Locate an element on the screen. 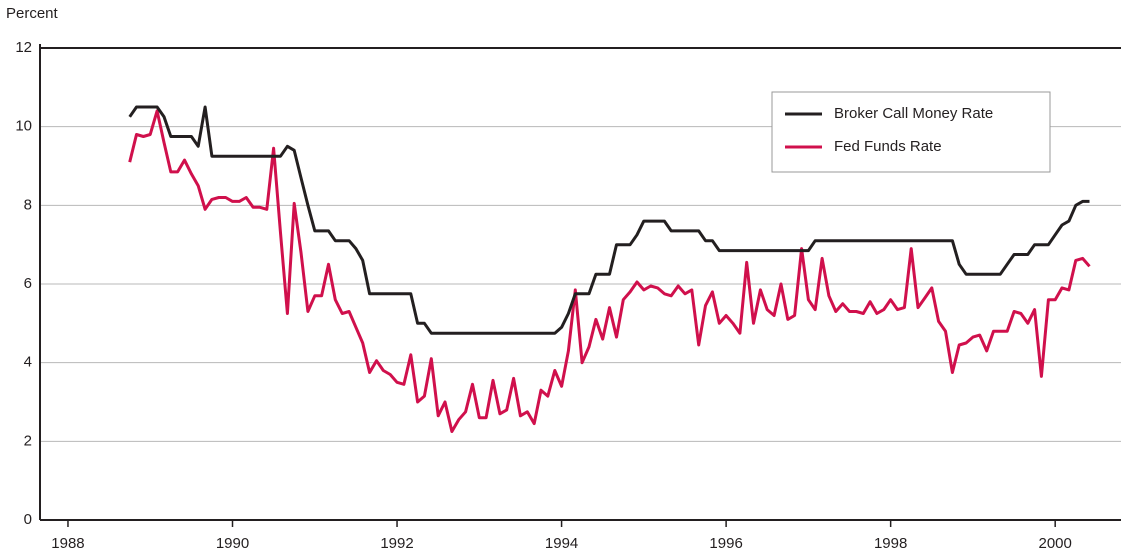  x-tick-label: 1990 is located at coordinates (232, 543).